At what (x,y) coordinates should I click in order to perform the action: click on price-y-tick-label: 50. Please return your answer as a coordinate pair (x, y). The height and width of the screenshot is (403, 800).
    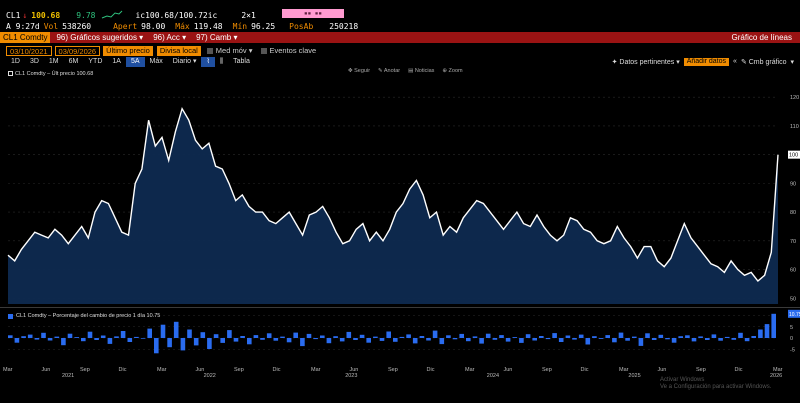
    Looking at the image, I should click on (793, 299).